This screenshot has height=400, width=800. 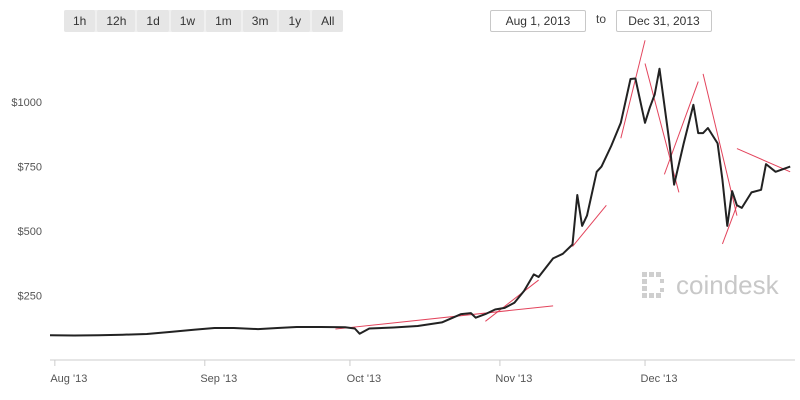 I want to click on range-button-12h: 12h, so click(x=116, y=21).